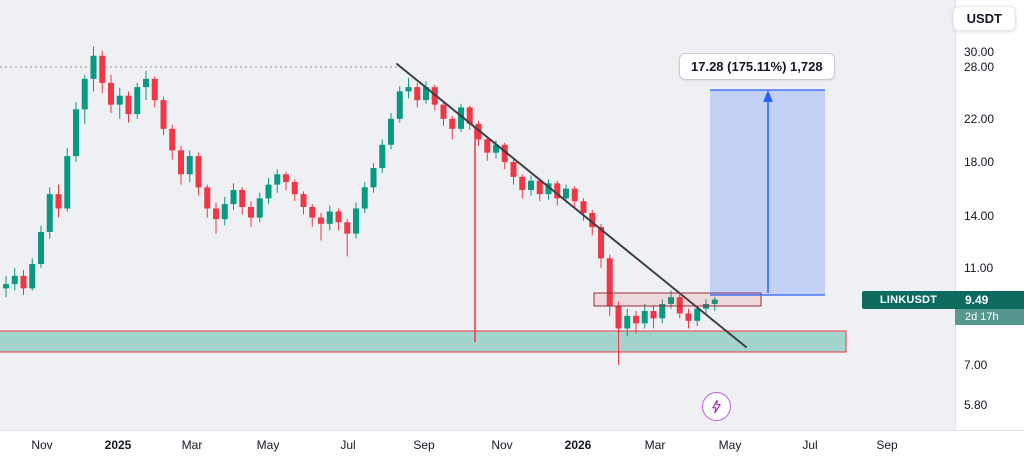 The image size is (1024, 457). I want to click on price-axis-label: 30.00, so click(979, 52).